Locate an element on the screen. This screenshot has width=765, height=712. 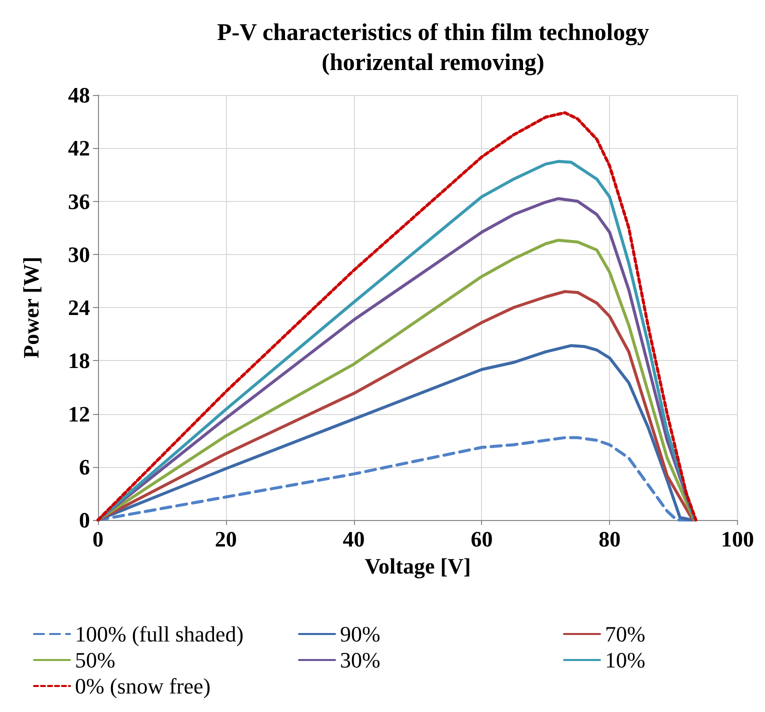
y-tick-label: 24 is located at coordinates (79, 307).